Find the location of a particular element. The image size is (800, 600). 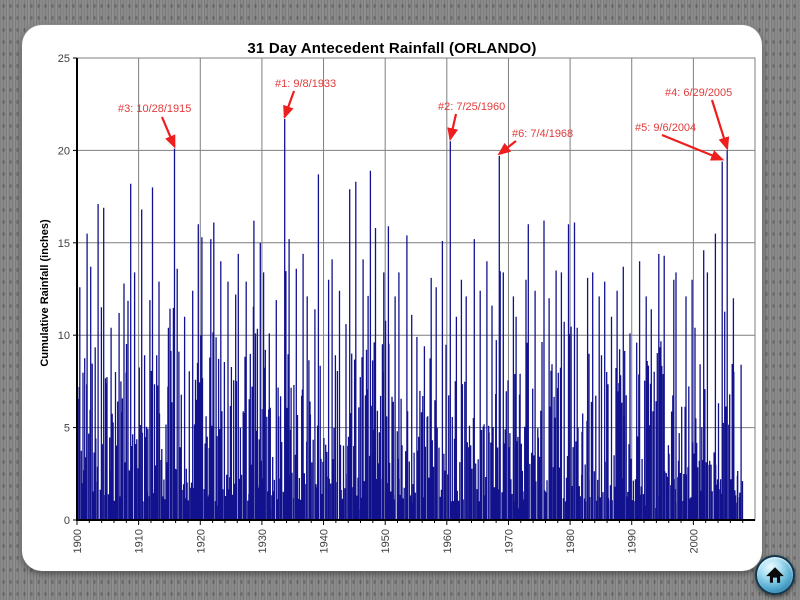

x-tick-label: 1950 is located at coordinates (386, 541).